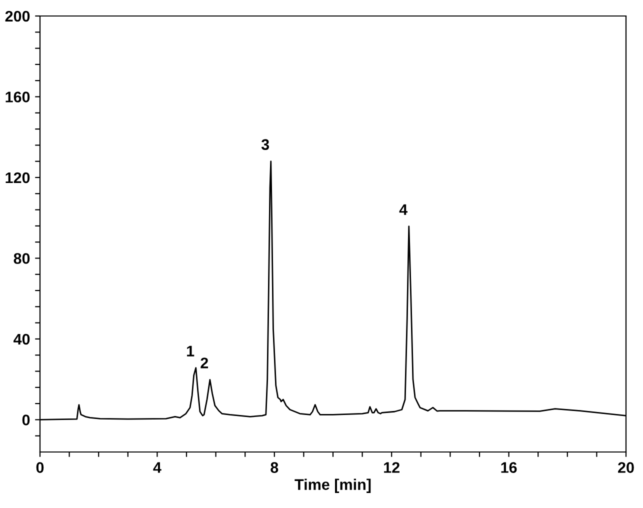 The height and width of the screenshot is (508, 643). I want to click on annotation: 1, so click(190, 351).